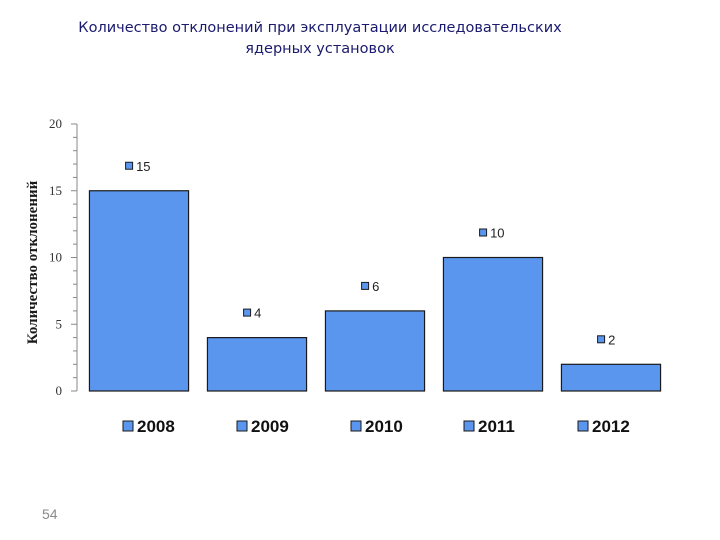 This screenshot has height=540, width=720. I want to click on legend-label-2012: 2012, so click(611, 426).